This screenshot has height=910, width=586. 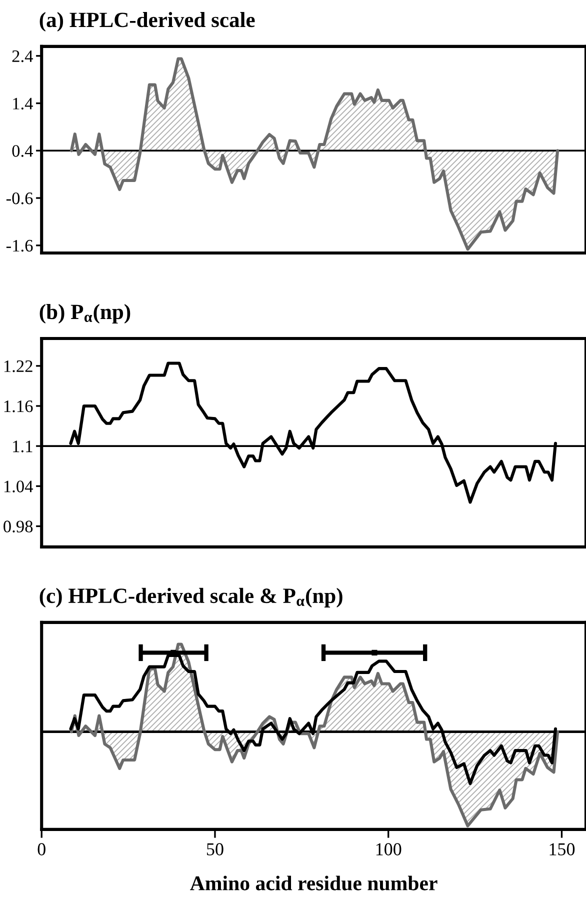 I want to click on y-tick-label: 1.1, so click(x=22, y=446).